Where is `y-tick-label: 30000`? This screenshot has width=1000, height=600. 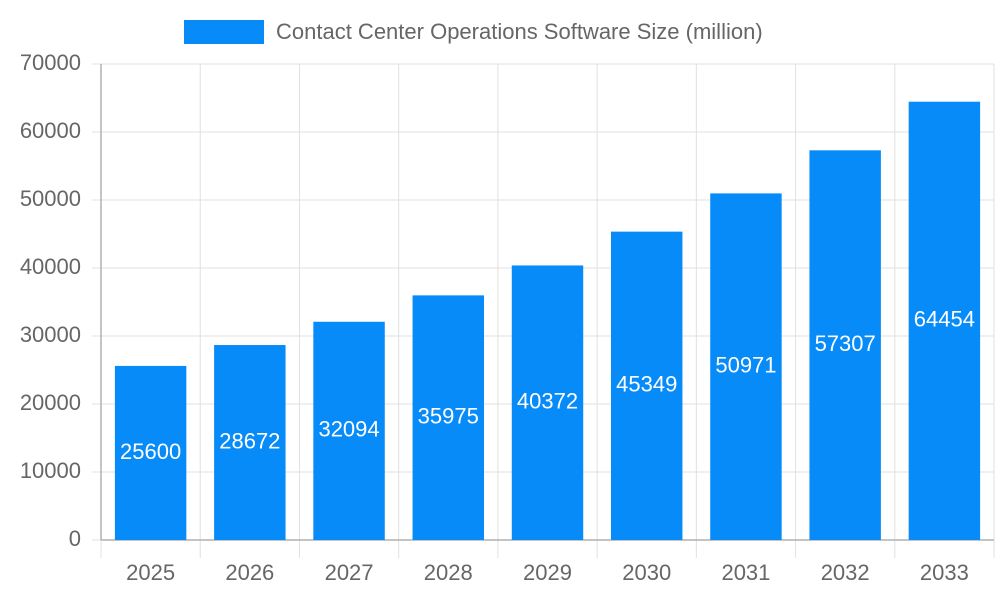 y-tick-label: 30000 is located at coordinates (50, 334).